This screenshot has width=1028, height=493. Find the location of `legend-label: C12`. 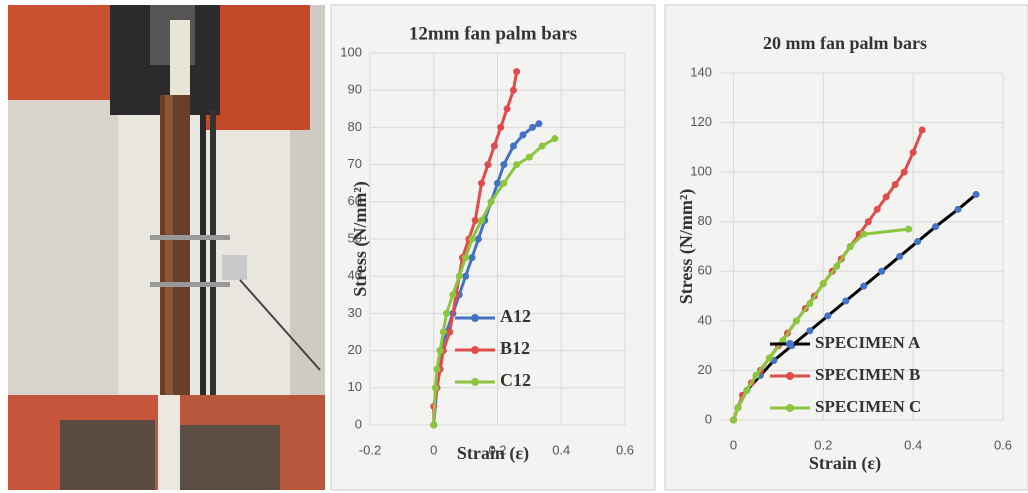

legend-label: C12 is located at coordinates (515, 380).